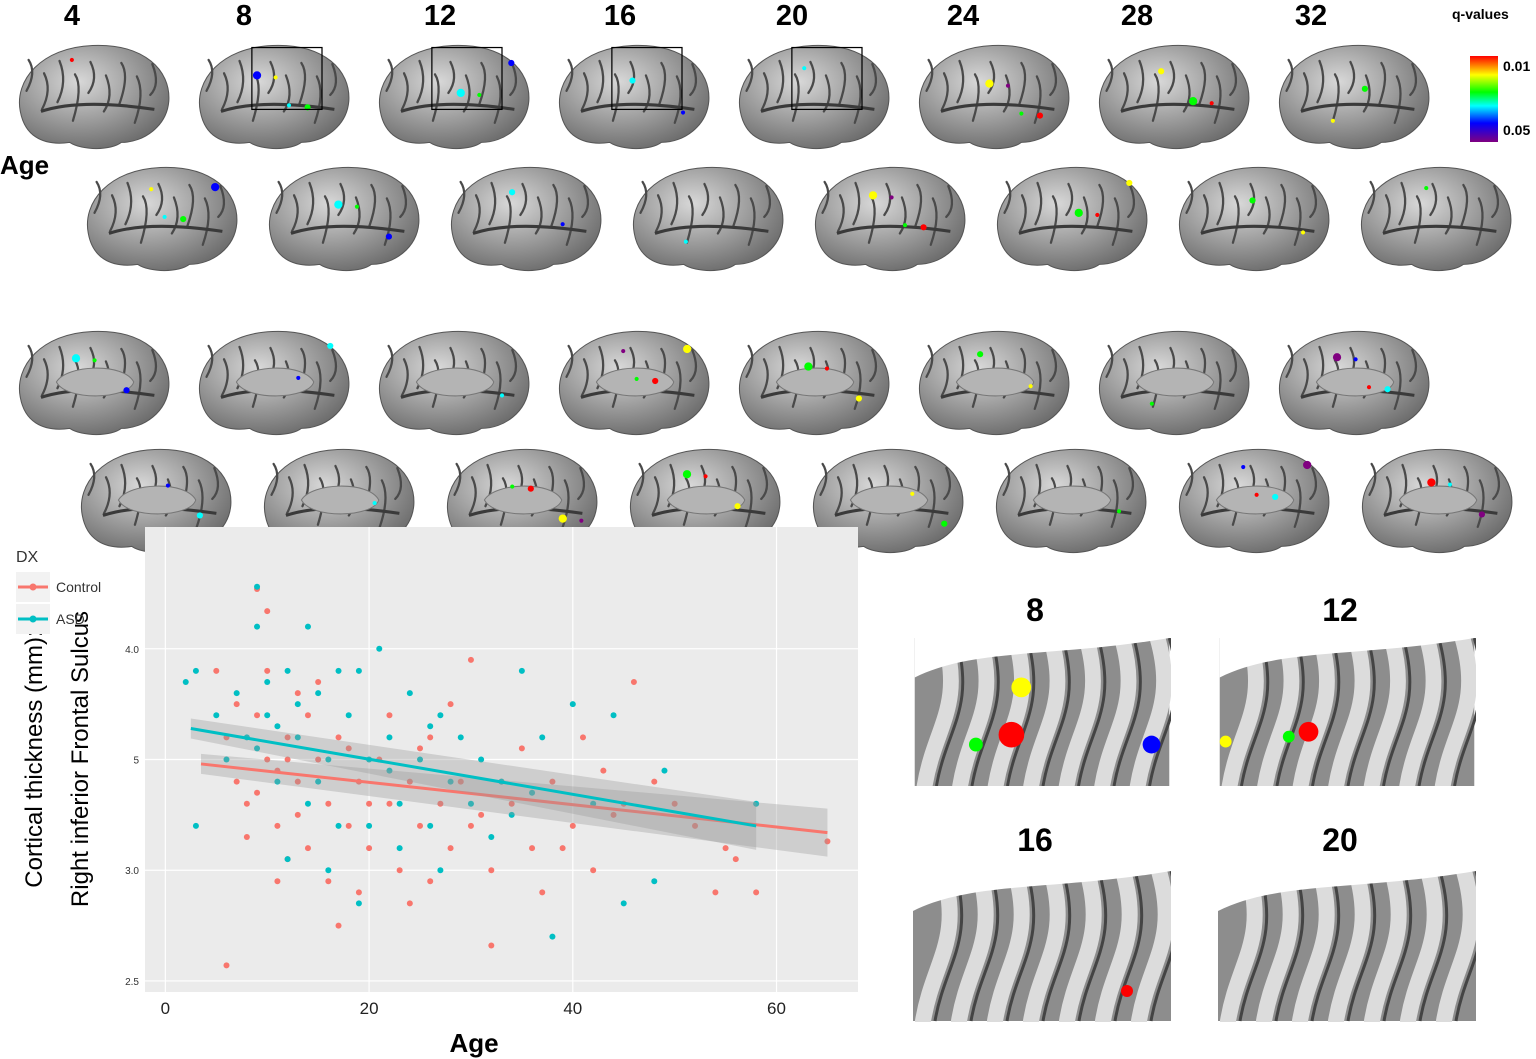 The height and width of the screenshot is (1059, 1536). I want to click on colorbar-bottom-label: 0.05, so click(1517, 130).